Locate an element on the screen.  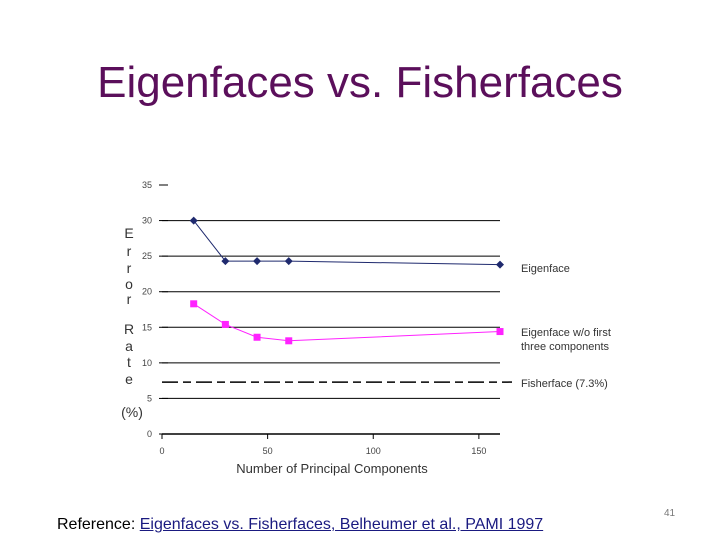
y-axis-label-char: o is located at coordinates (129, 284).